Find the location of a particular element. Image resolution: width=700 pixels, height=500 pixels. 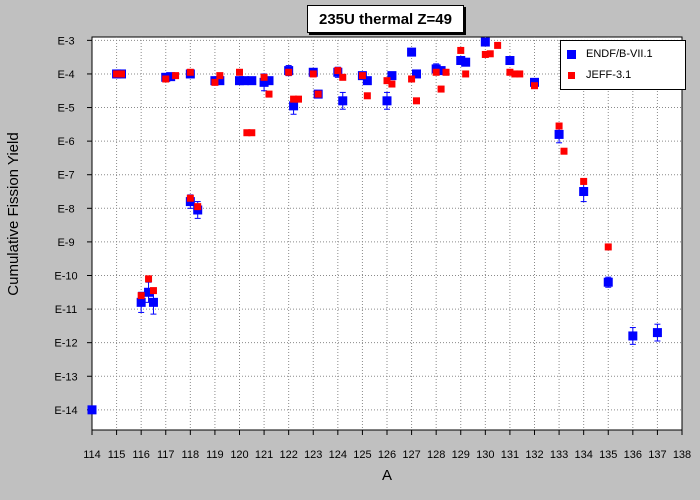

x-tick-label: 136 is located at coordinates (633, 455).